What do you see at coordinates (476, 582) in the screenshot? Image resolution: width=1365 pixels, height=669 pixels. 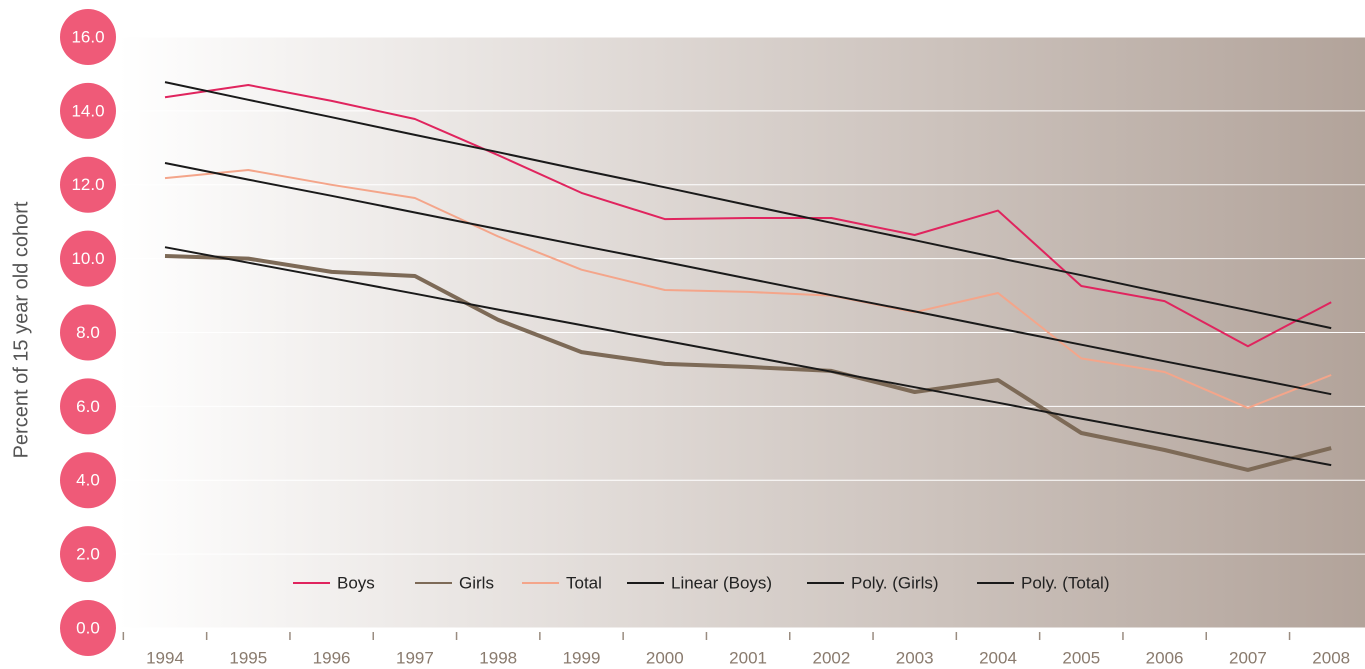 I see `legend-label: Girls` at bounding box center [476, 582].